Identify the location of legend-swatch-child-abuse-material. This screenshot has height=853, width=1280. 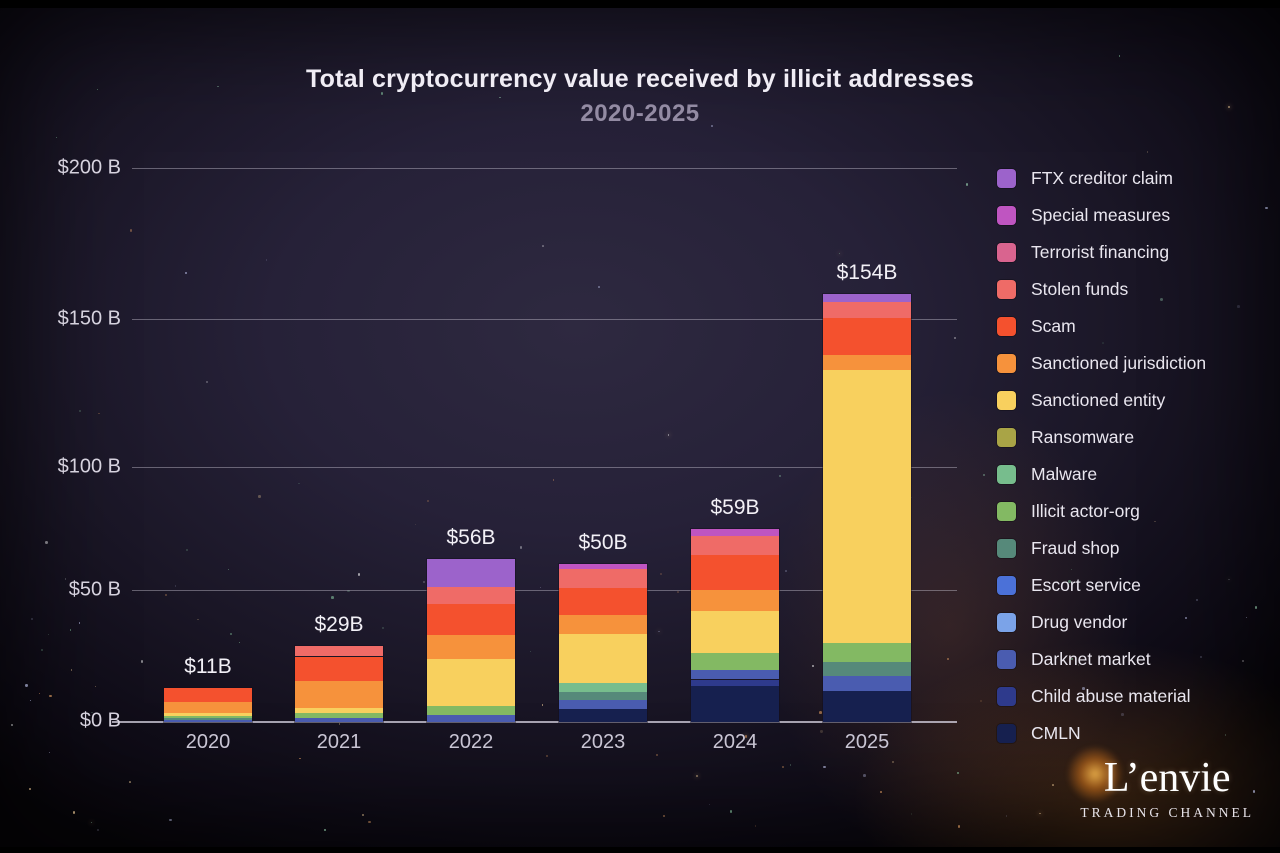
(1006, 696).